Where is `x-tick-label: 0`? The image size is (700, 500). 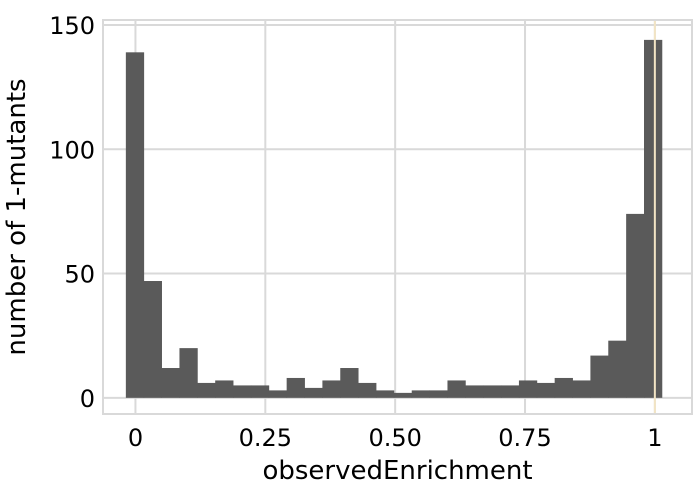 x-tick-label: 0 is located at coordinates (135, 438).